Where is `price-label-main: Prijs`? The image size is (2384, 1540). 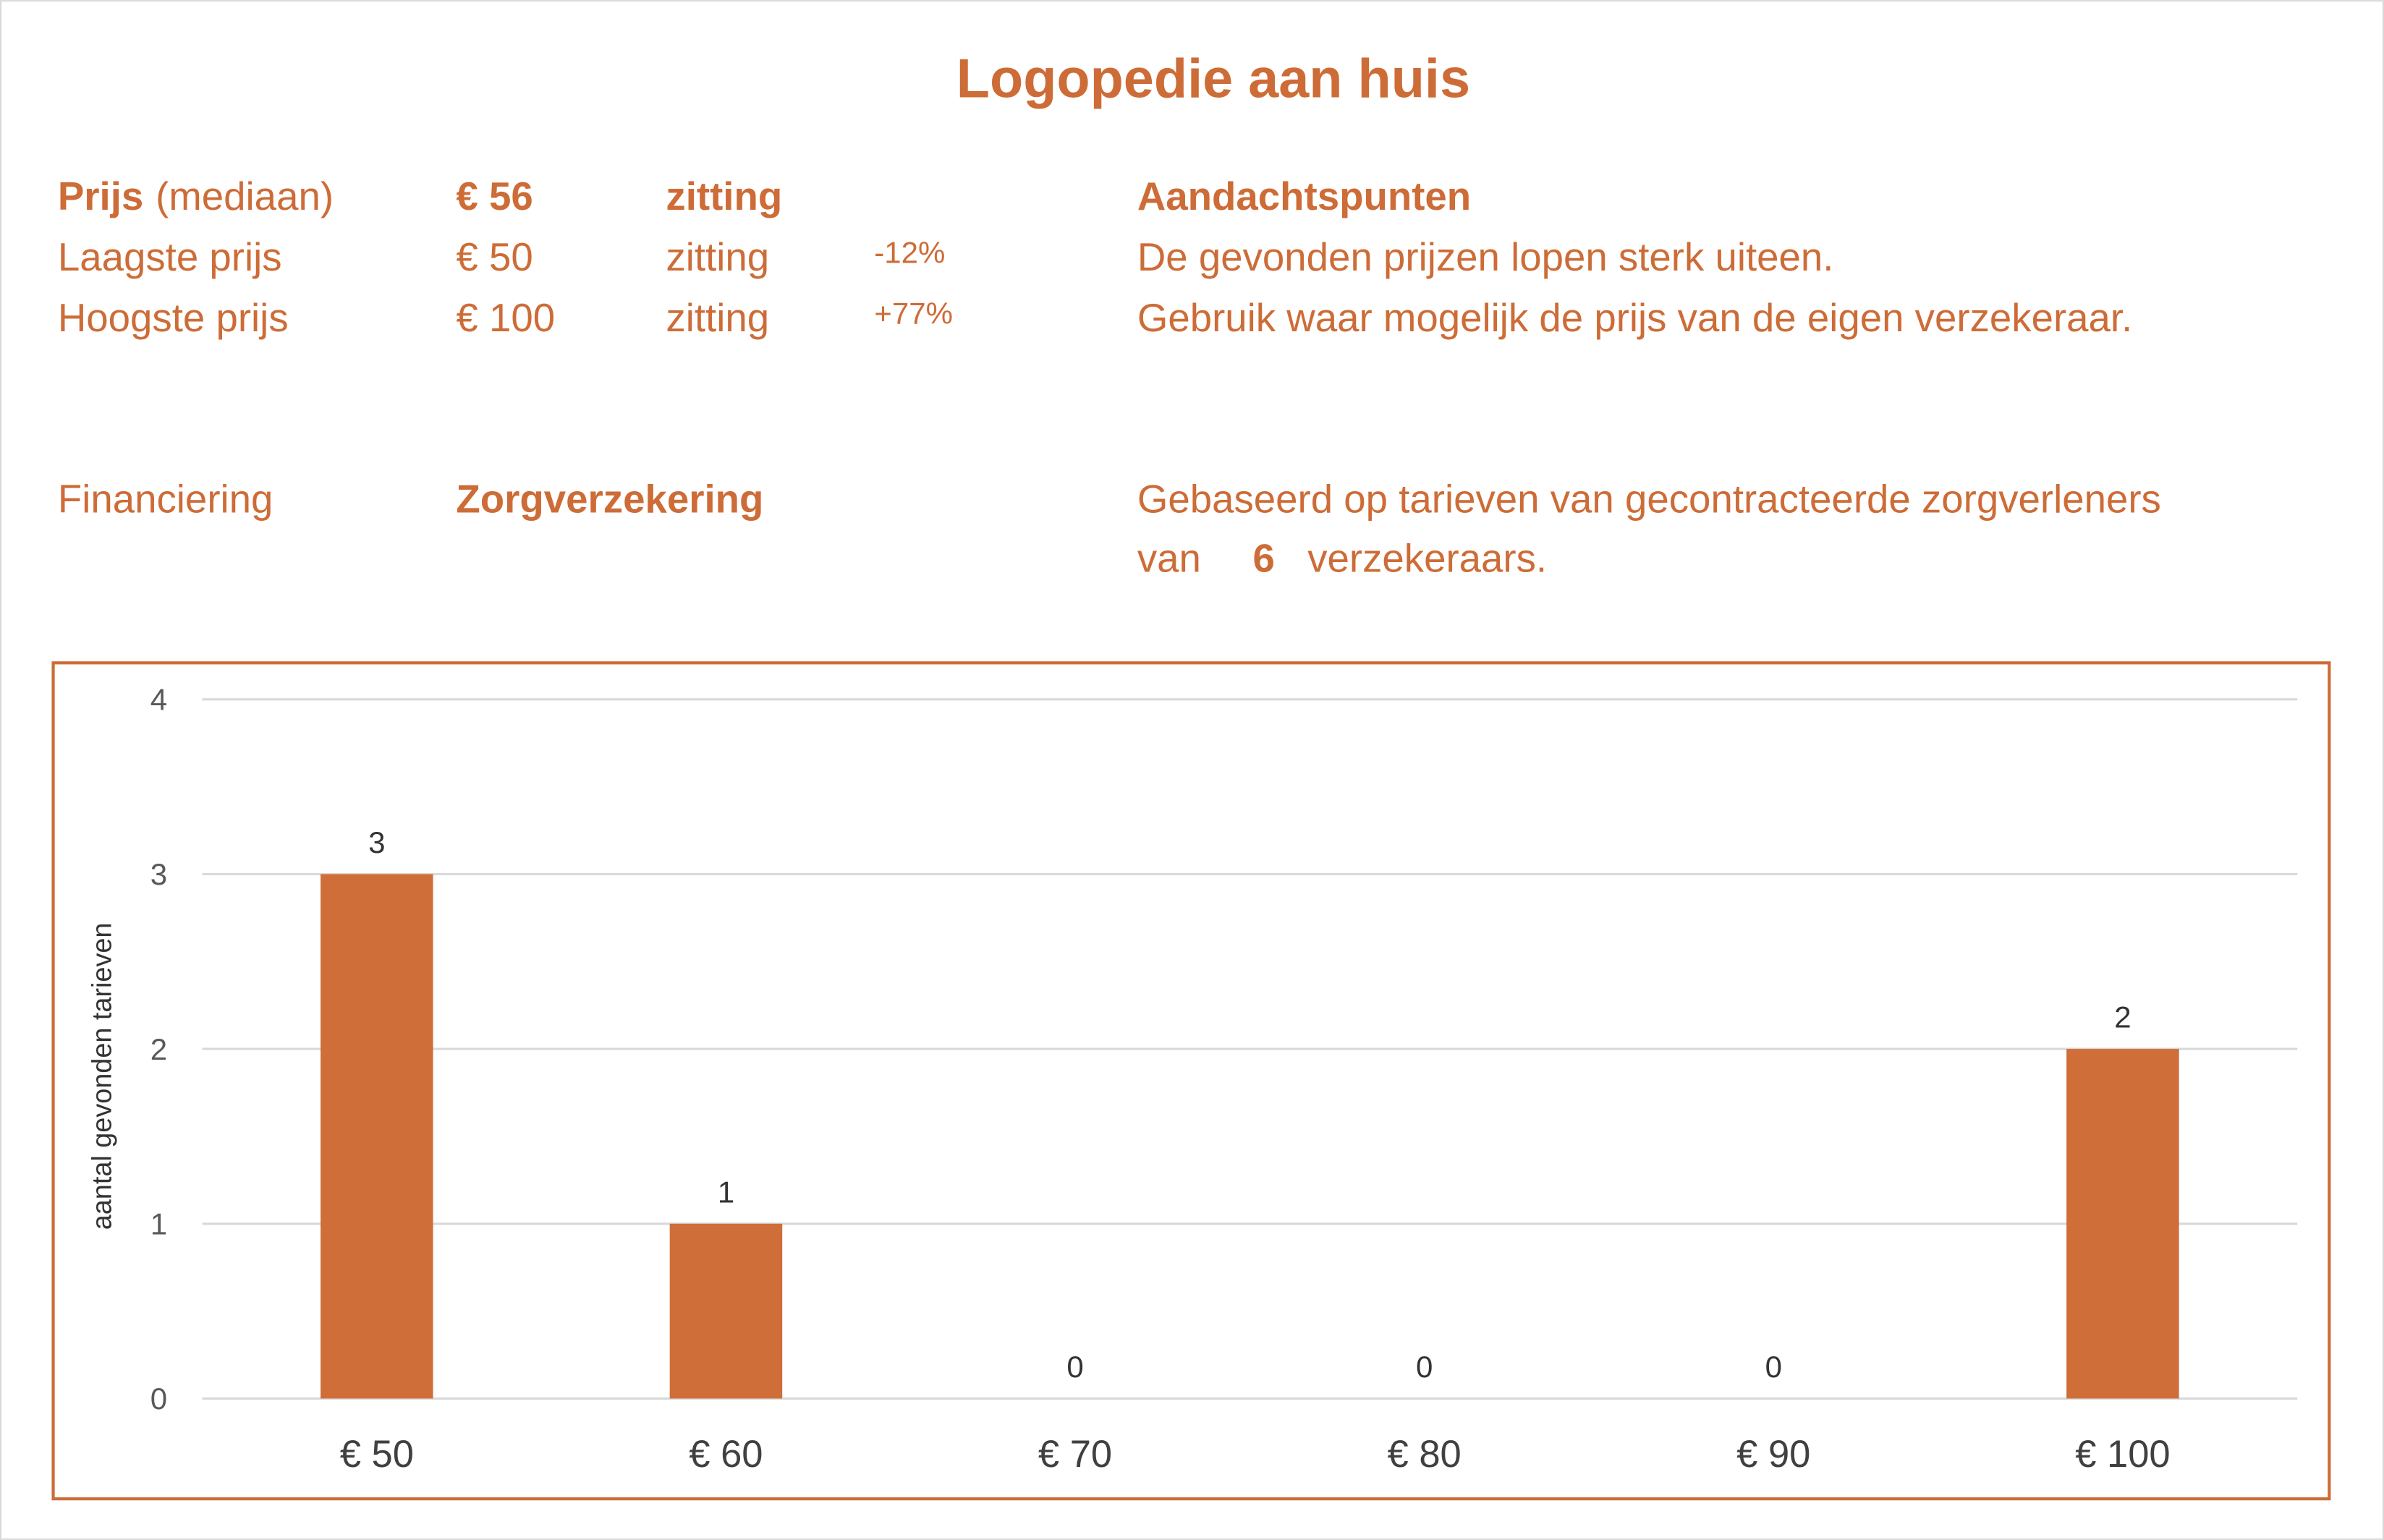 price-label-main: Prijs is located at coordinates (101, 196).